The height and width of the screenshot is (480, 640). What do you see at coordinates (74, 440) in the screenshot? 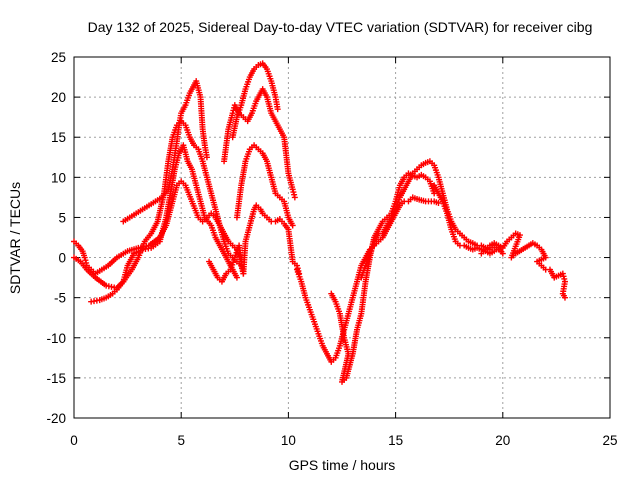
I see `x-tick-label: 0` at bounding box center [74, 440].